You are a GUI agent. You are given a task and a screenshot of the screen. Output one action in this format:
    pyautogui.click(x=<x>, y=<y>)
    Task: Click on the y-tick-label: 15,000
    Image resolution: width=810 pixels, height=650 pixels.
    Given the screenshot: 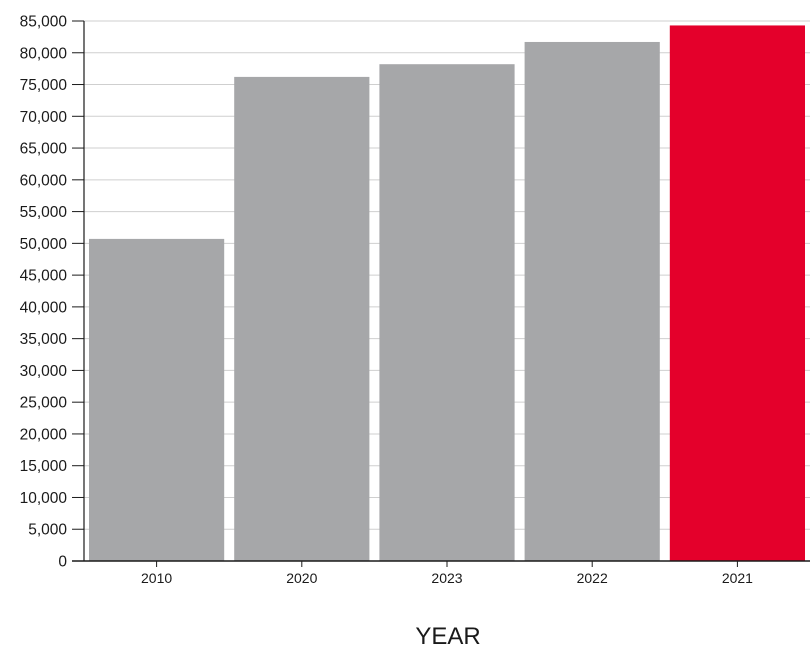 What is the action you would take?
    pyautogui.click(x=44, y=466)
    